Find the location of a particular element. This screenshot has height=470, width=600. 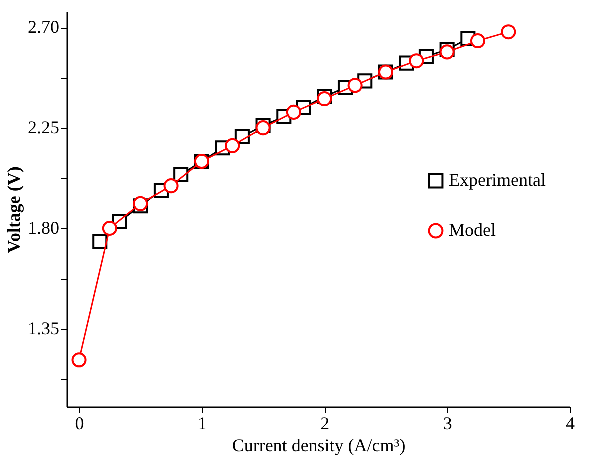

x-tick-label: 4 is located at coordinates (570, 424).